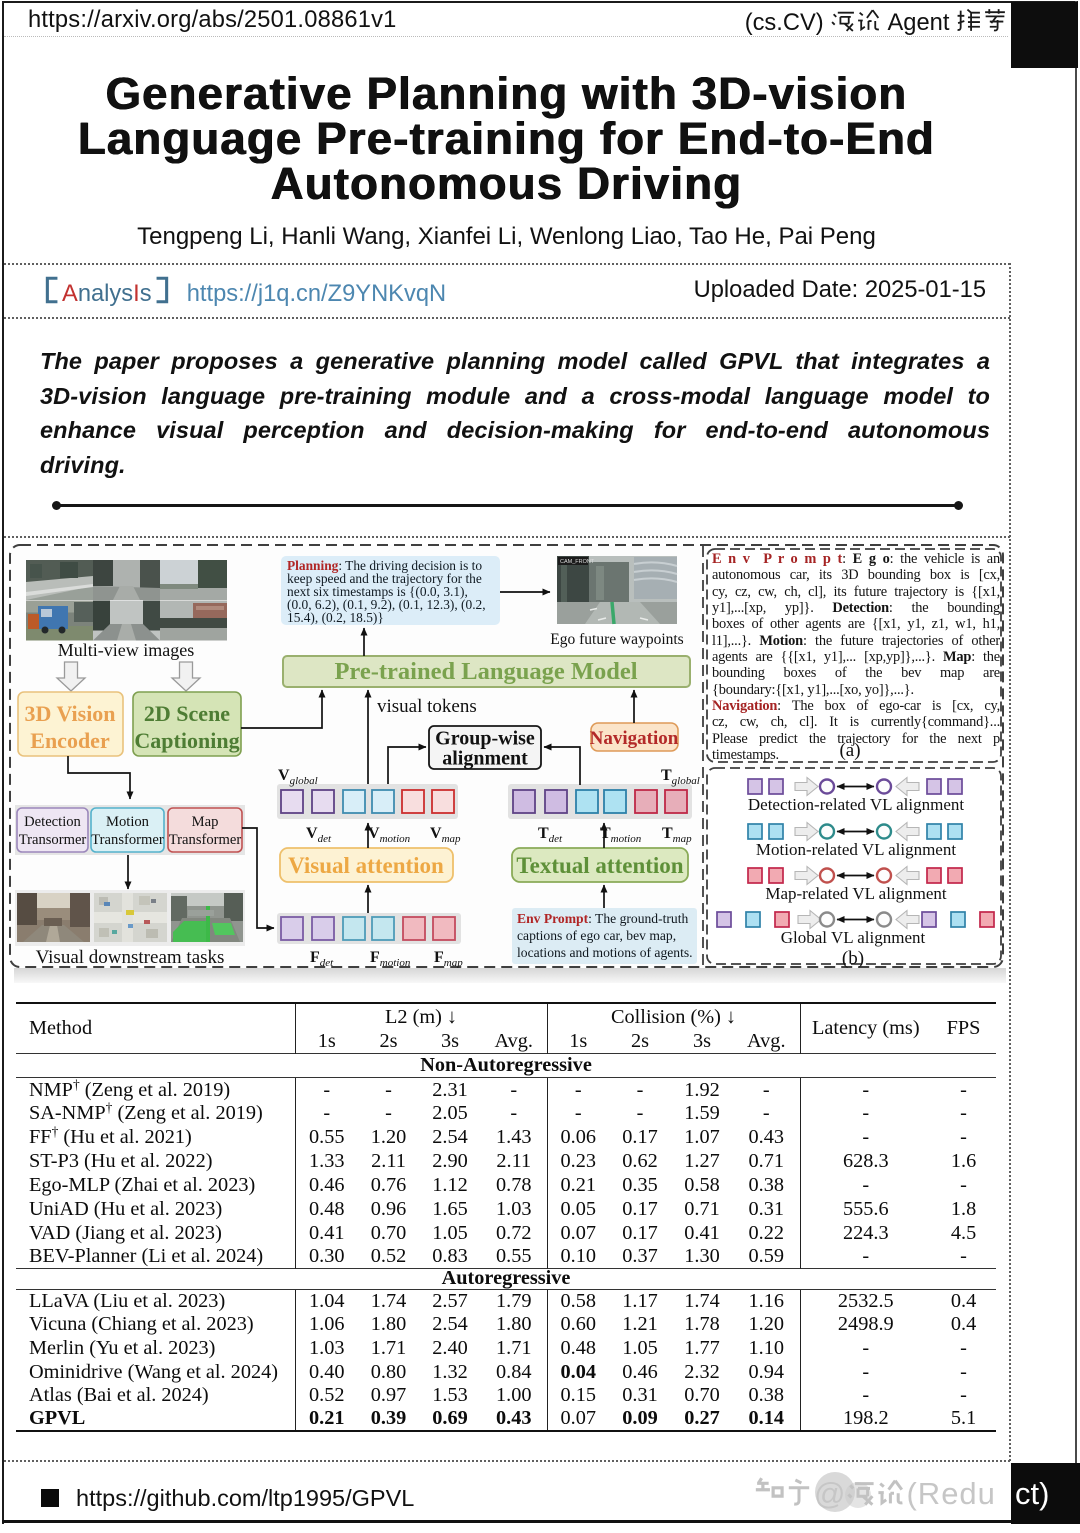 The image size is (1080, 1533). What do you see at coordinates (366, 865) in the screenshot?
I see `svg-text: Visual attention` at bounding box center [366, 865].